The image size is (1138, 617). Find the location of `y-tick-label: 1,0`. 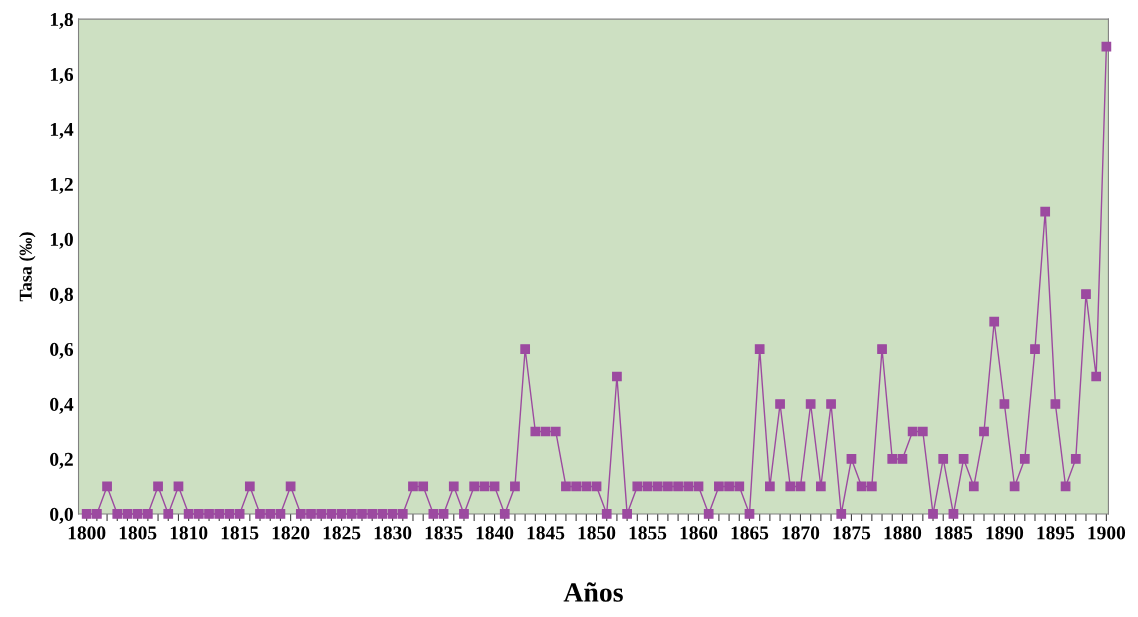

y-tick-label: 1,0 is located at coordinates (61, 240).